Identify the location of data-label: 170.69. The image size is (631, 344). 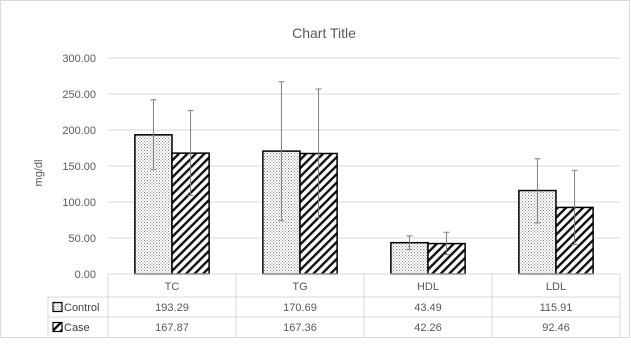
(300, 308).